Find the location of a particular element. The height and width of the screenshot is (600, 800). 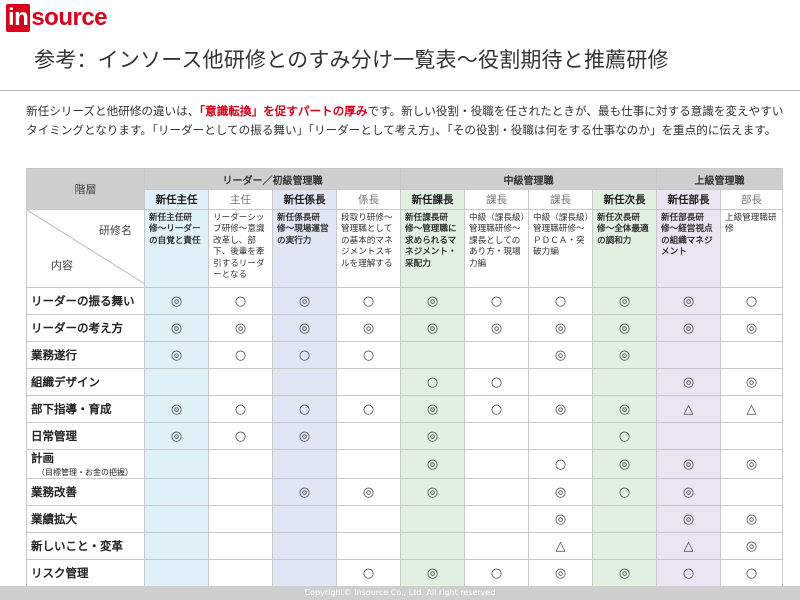

course-cell: 中級（課長級）管理職研修〜課長としてのあり方・現場力編 is located at coordinates (496, 248).